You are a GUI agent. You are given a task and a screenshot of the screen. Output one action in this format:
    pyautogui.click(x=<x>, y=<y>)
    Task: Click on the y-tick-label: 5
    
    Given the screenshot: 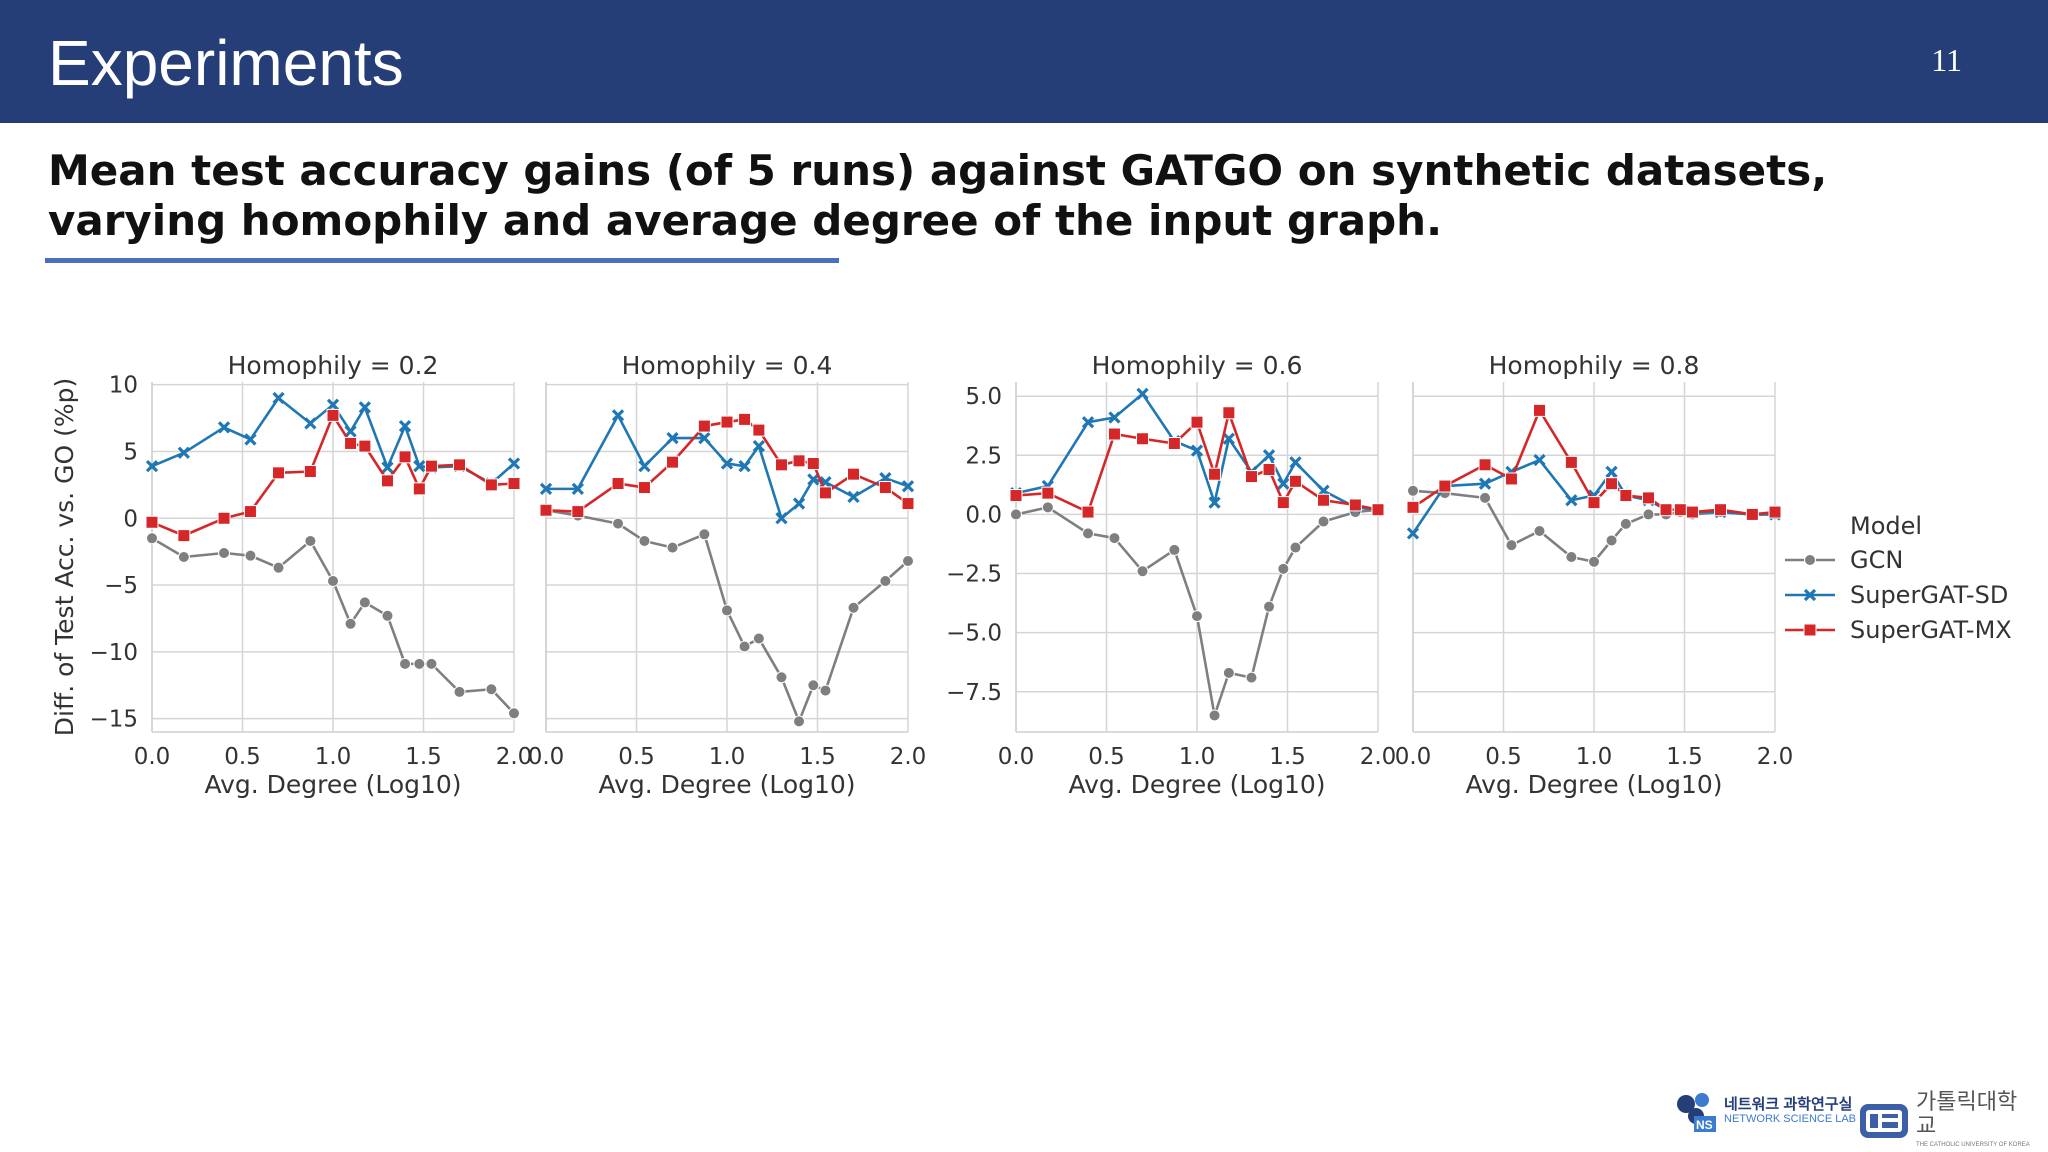 What is the action you would take?
    pyautogui.click(x=130, y=452)
    